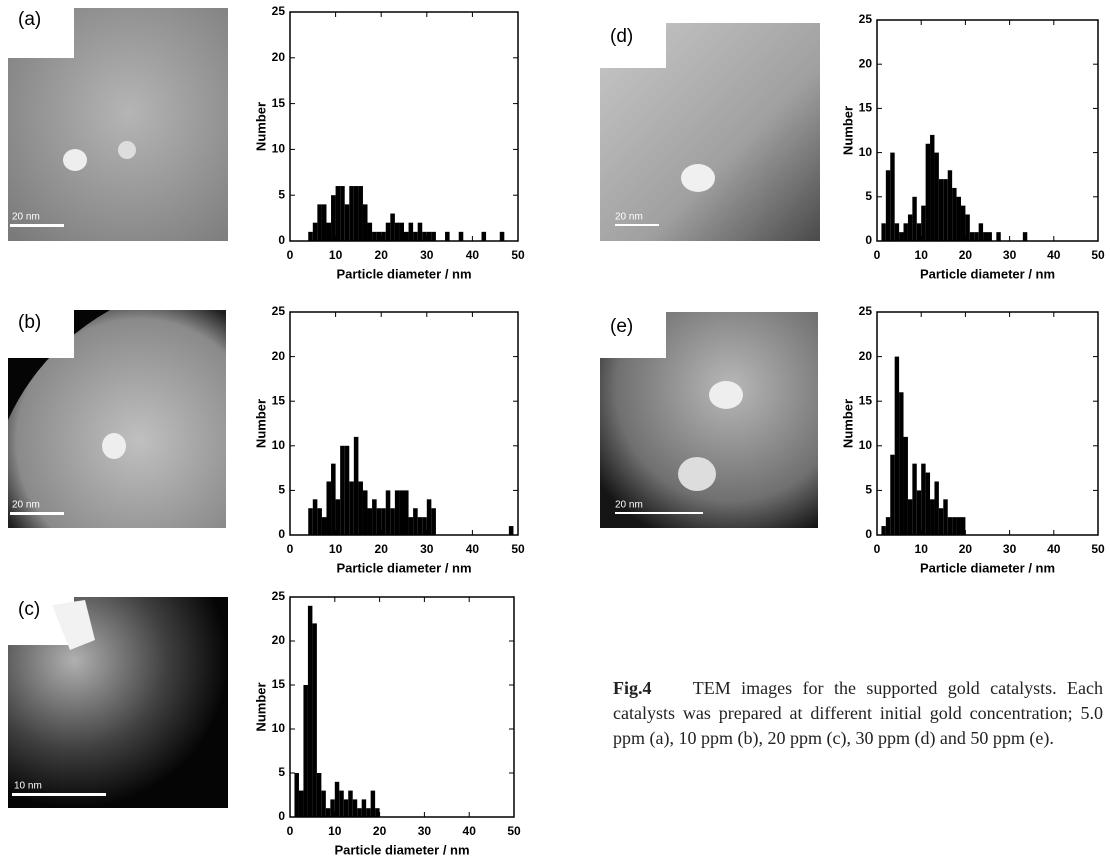 Image resolution: width=1110 pixels, height=862 pixels. What do you see at coordinates (708, 419) in the screenshot?
I see `tem-image-e: (e) 20 nm` at bounding box center [708, 419].